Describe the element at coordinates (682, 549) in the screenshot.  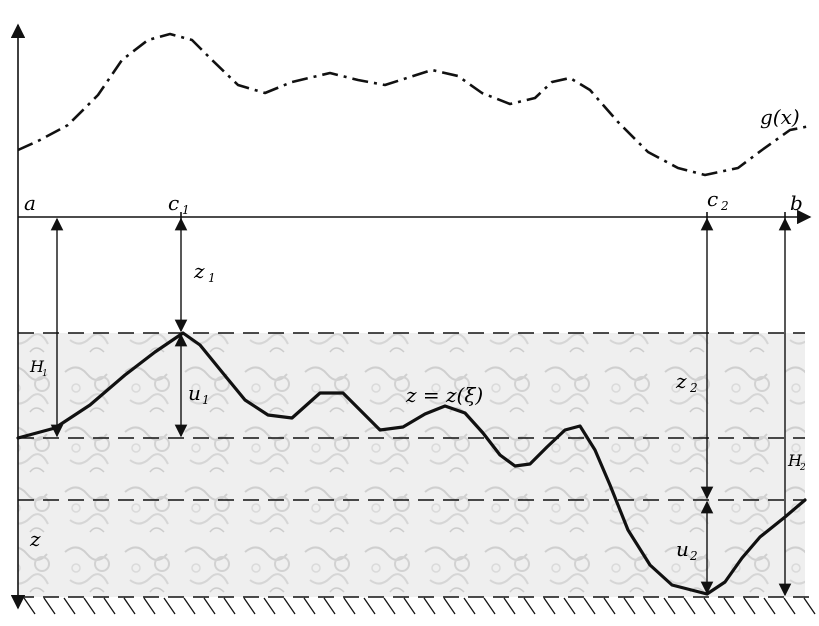
I see `label-u2: u` at that location.